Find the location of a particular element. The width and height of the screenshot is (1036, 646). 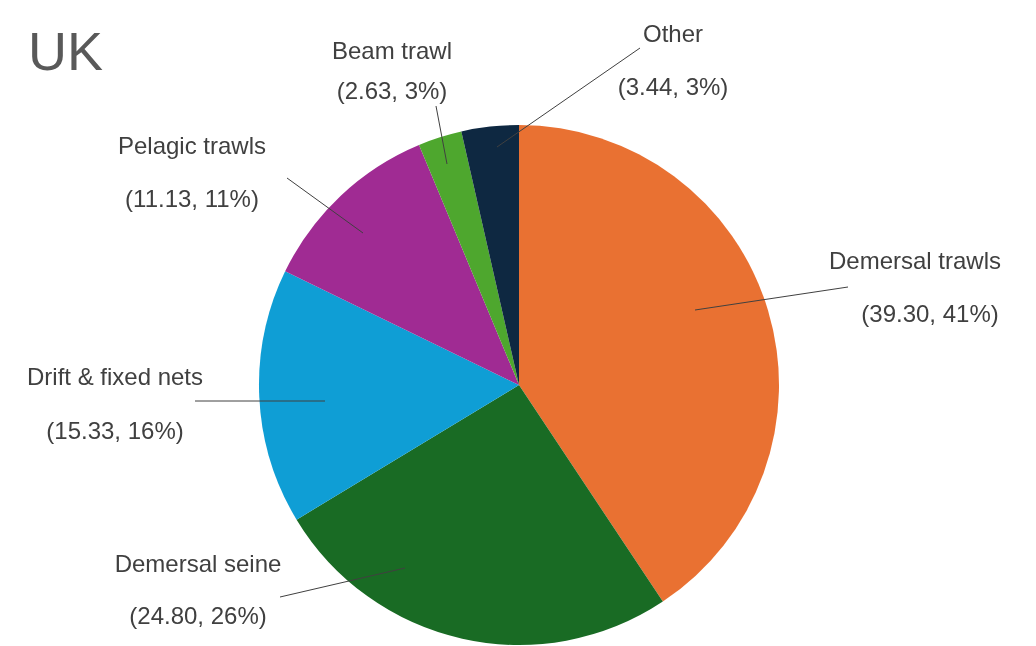

data-label: (2.63, 3%) is located at coordinates (392, 90).